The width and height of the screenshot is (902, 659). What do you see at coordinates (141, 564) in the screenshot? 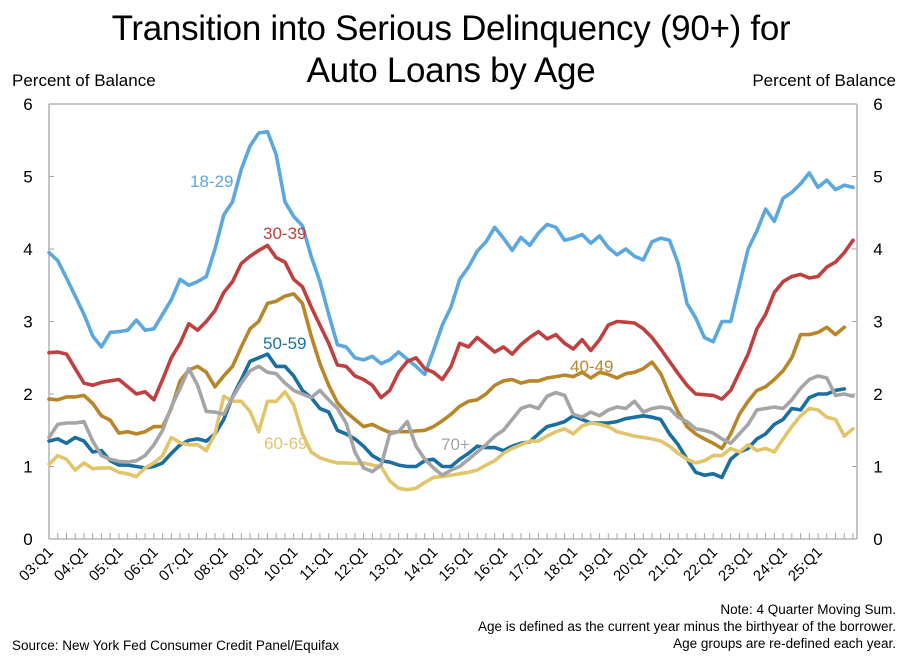
I see `x-tick-label: 06:Q1` at bounding box center [141, 564].